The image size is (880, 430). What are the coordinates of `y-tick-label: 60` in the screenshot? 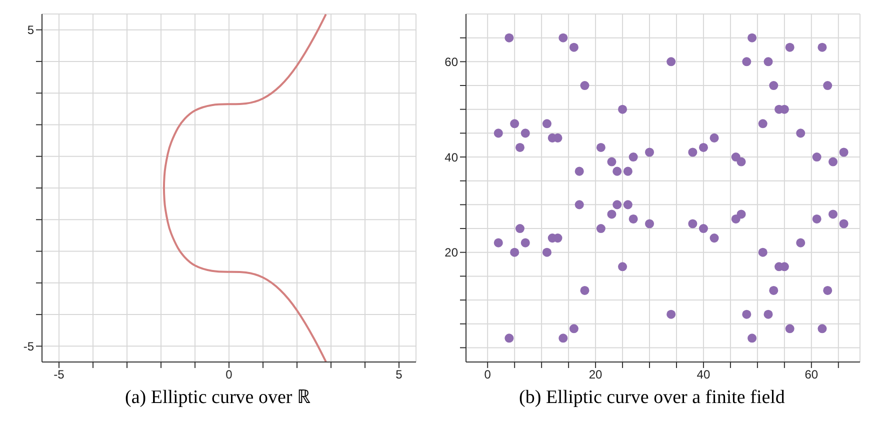 It's located at (451, 61).